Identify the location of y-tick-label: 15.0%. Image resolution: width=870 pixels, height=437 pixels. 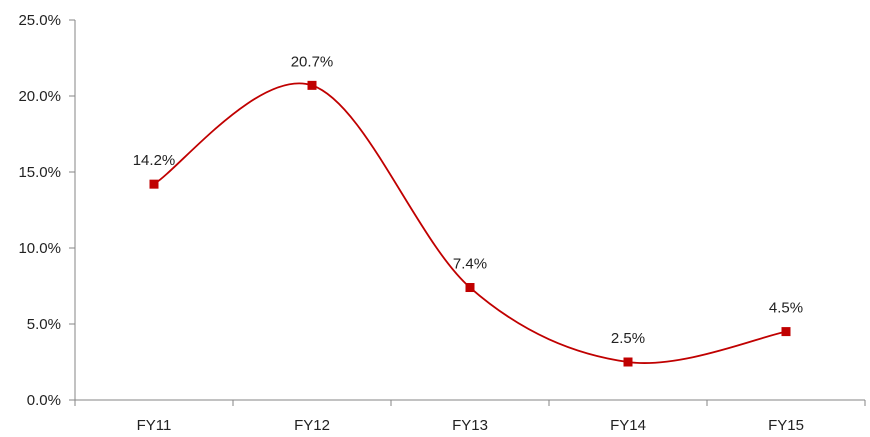
(39, 172).